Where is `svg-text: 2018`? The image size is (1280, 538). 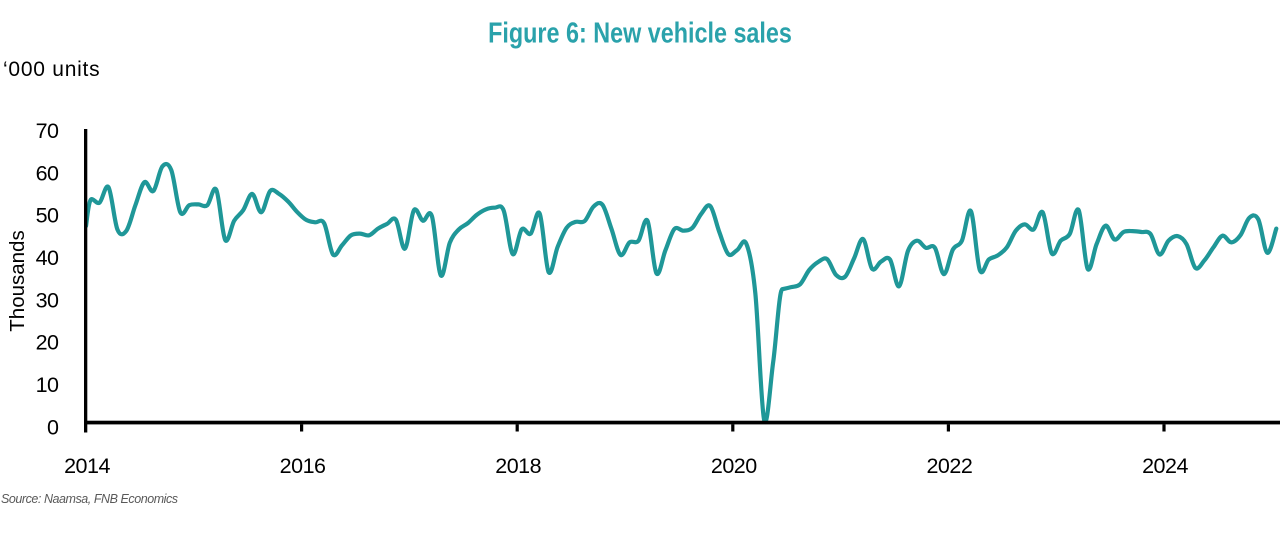
svg-text: 2018 is located at coordinates (518, 466).